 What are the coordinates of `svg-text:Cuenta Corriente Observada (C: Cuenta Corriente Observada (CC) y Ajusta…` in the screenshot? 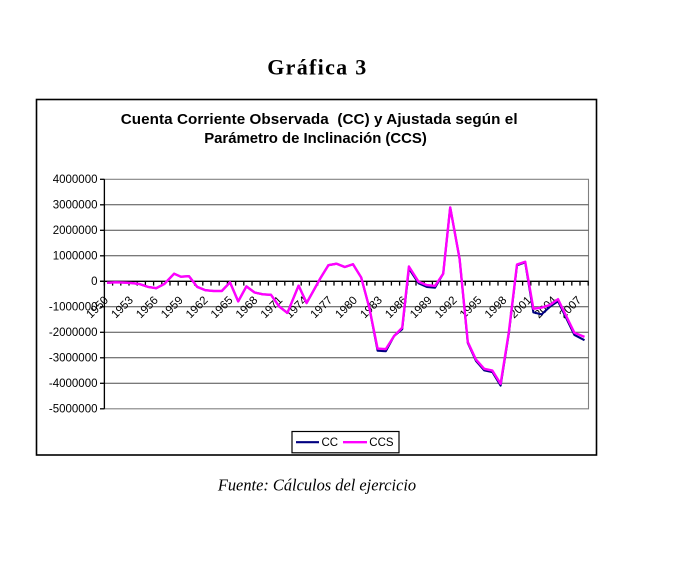 It's located at (319, 119).